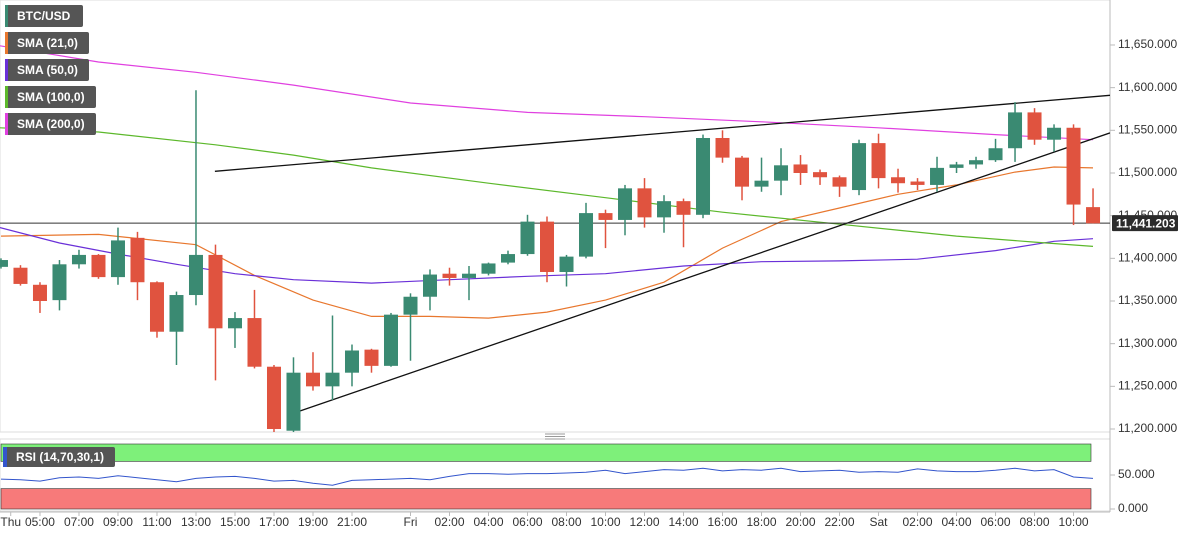 Image resolution: width=1194 pixels, height=536 pixels. Describe the element at coordinates (1146, 223) in the screenshot. I see `last-price-label: 11,441.203` at that location.